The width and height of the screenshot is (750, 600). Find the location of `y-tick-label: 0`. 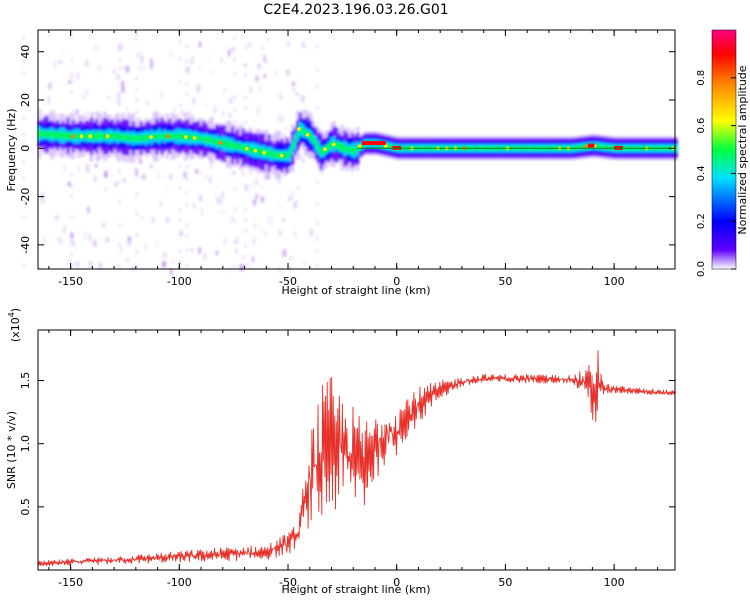

y-tick-label: 0 is located at coordinates (25, 148).